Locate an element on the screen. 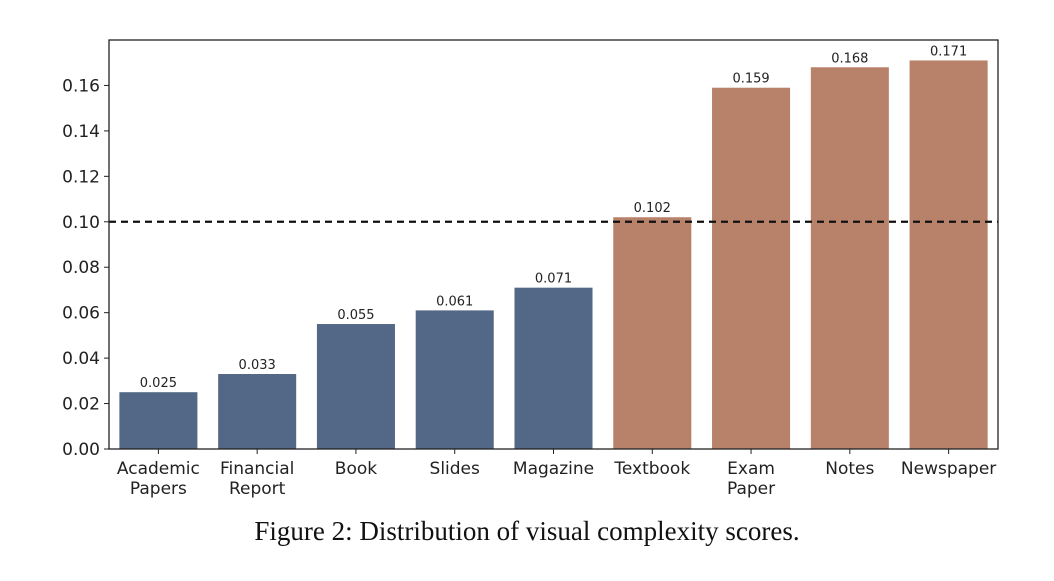  category-label: Exam Paper is located at coordinates (751, 479).